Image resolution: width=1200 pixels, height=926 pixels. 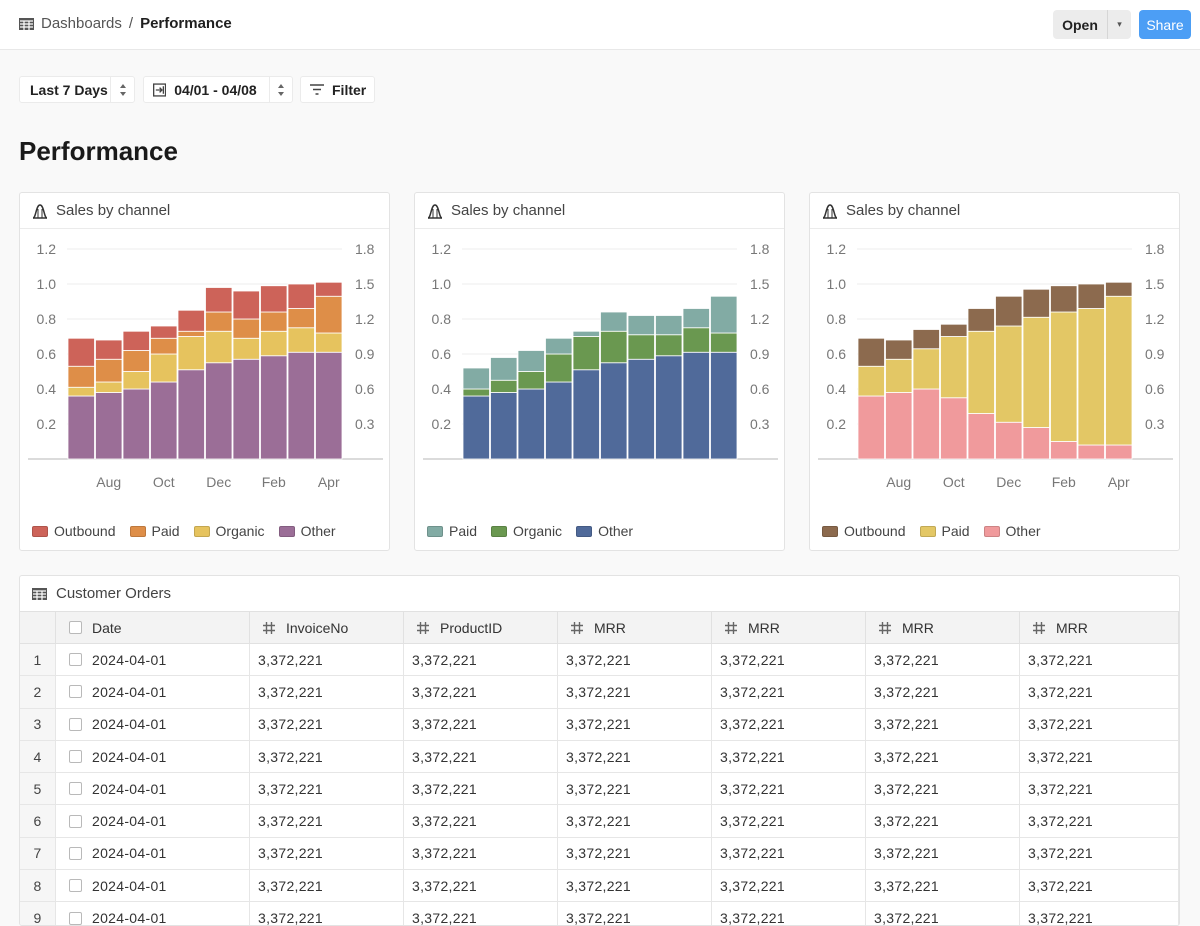 What do you see at coordinates (337, 89) in the screenshot?
I see `filter-button: Filter` at bounding box center [337, 89].